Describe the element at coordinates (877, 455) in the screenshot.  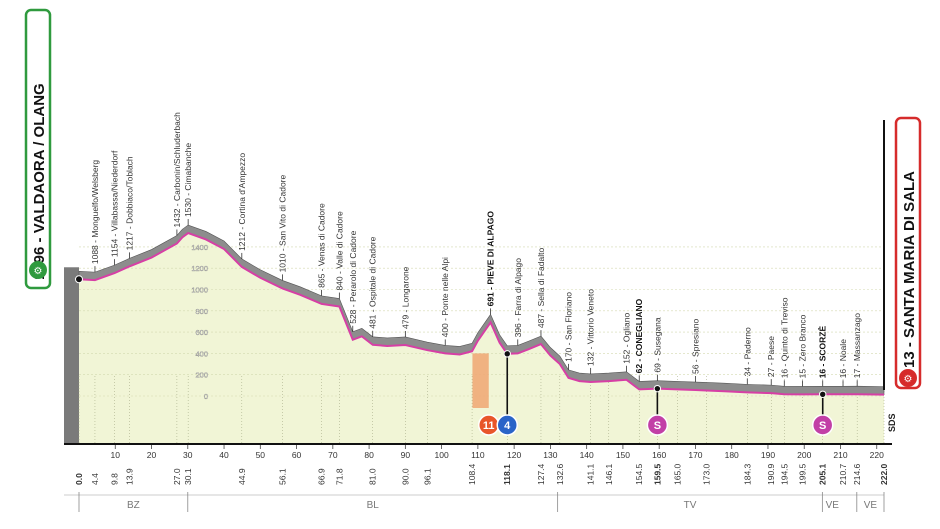
I see `x-tick-label: 220` at that location.